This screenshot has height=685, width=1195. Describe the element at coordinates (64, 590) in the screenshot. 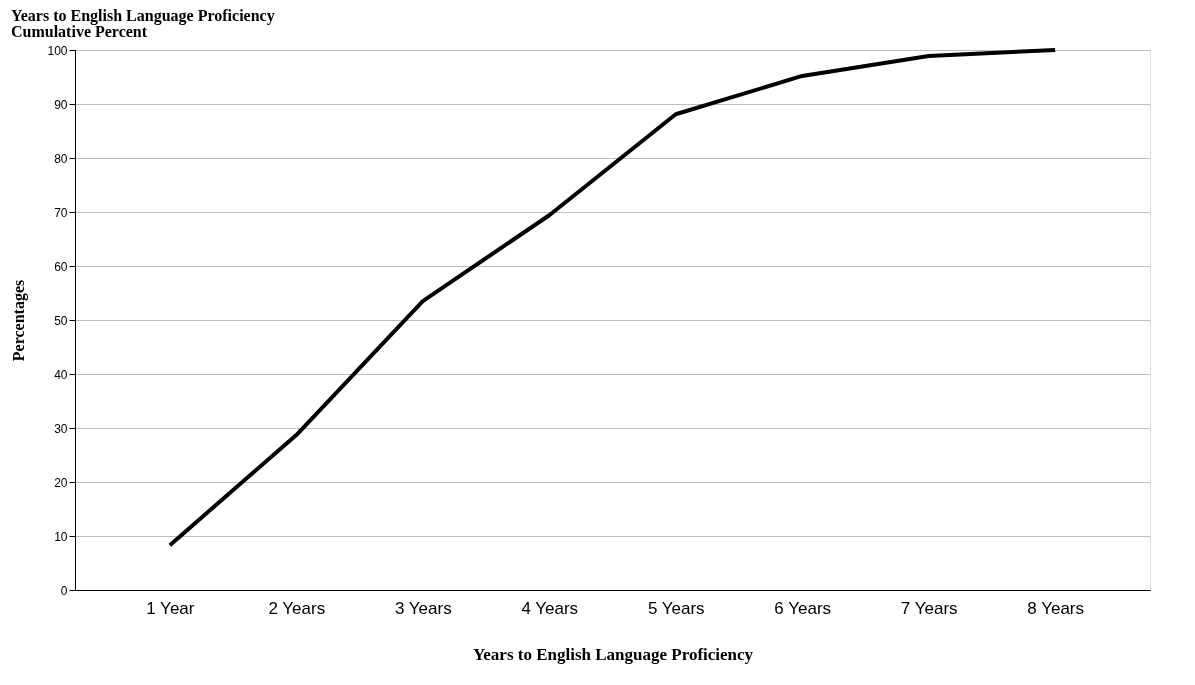

I see `y-tick-label: 0` at that location.